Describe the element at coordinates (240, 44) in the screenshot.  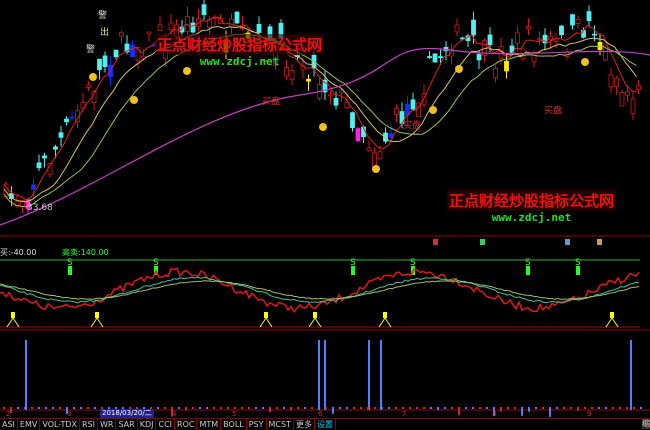
I see `watermark-title: 正点财经炒股指标公式网` at that location.